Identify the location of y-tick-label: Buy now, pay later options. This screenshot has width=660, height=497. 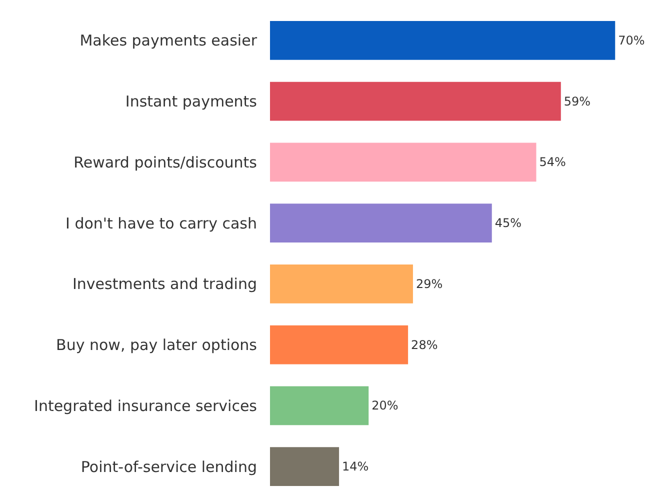
(157, 345).